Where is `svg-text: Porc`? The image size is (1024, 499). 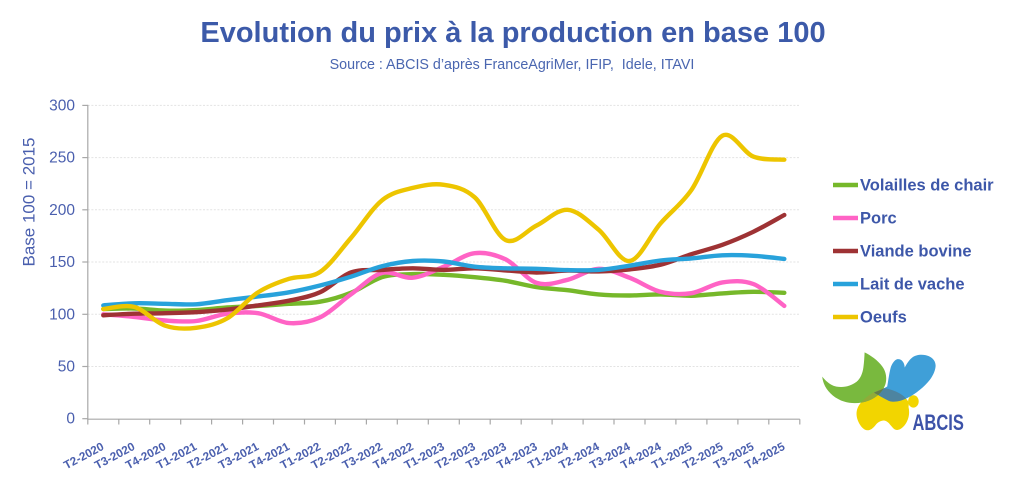
svg-text: Porc is located at coordinates (878, 219).